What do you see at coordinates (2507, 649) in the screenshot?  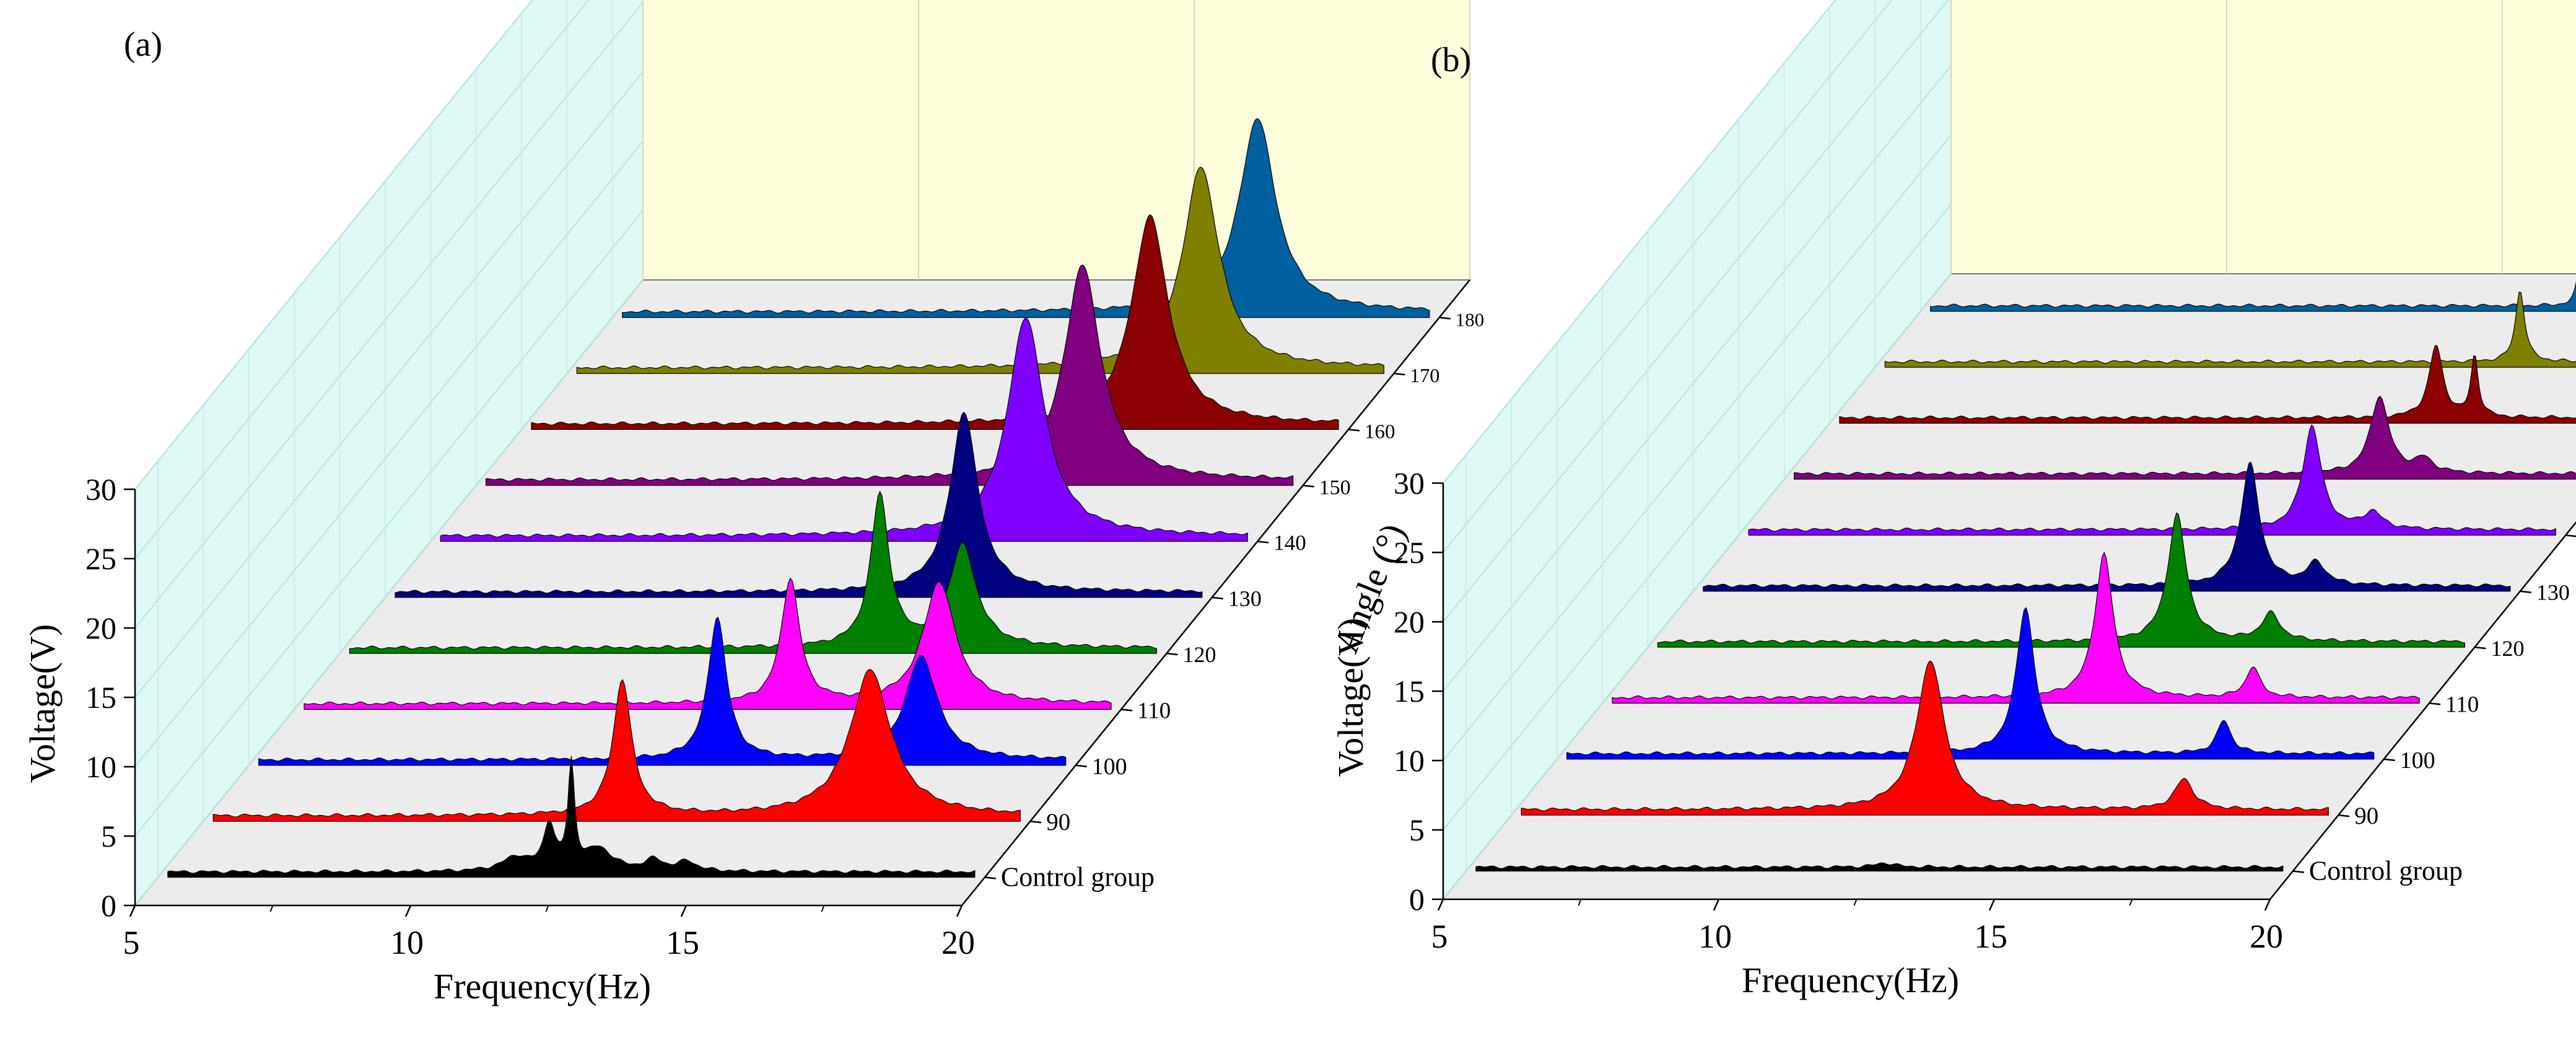 I see `z-tick-label: 120` at bounding box center [2507, 649].